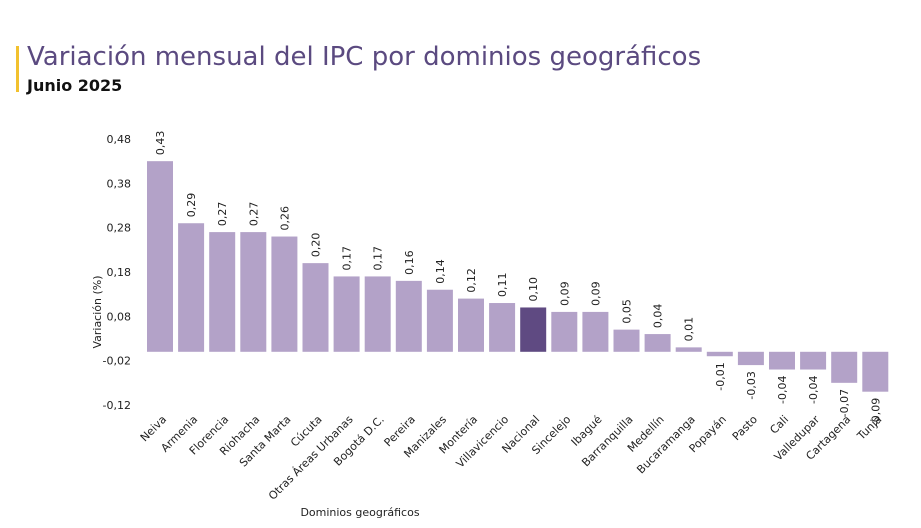 The width and height of the screenshot is (921, 528). What do you see at coordinates (97, 311) in the screenshot?
I see `y-axis-title: Variación (%)` at bounding box center [97, 311].